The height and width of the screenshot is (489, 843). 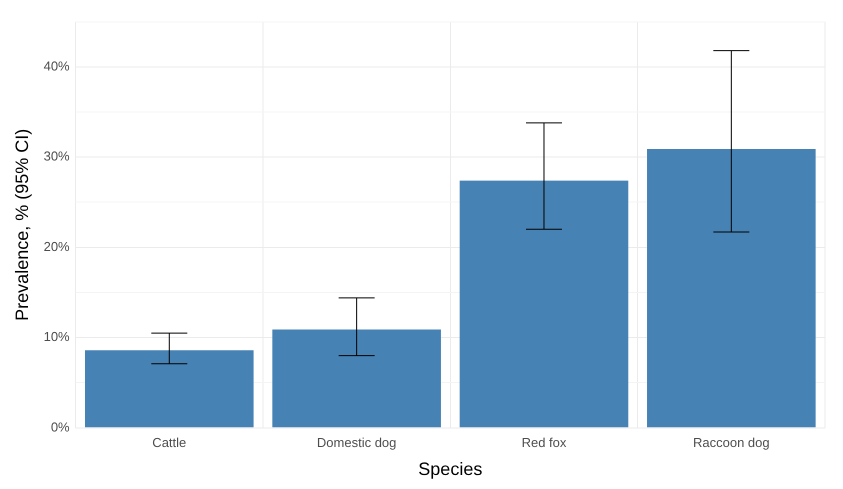 What do you see at coordinates (57, 156) in the screenshot?
I see `y-tick-label: 30%` at bounding box center [57, 156].